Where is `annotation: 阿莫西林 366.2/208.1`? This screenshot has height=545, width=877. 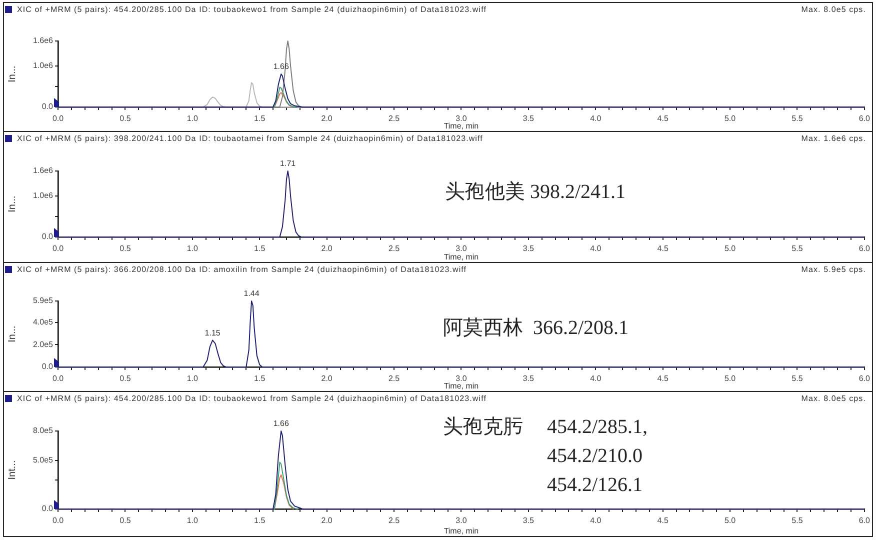 annotation: 阿莫西林 366.2/208.1 is located at coordinates (536, 328).